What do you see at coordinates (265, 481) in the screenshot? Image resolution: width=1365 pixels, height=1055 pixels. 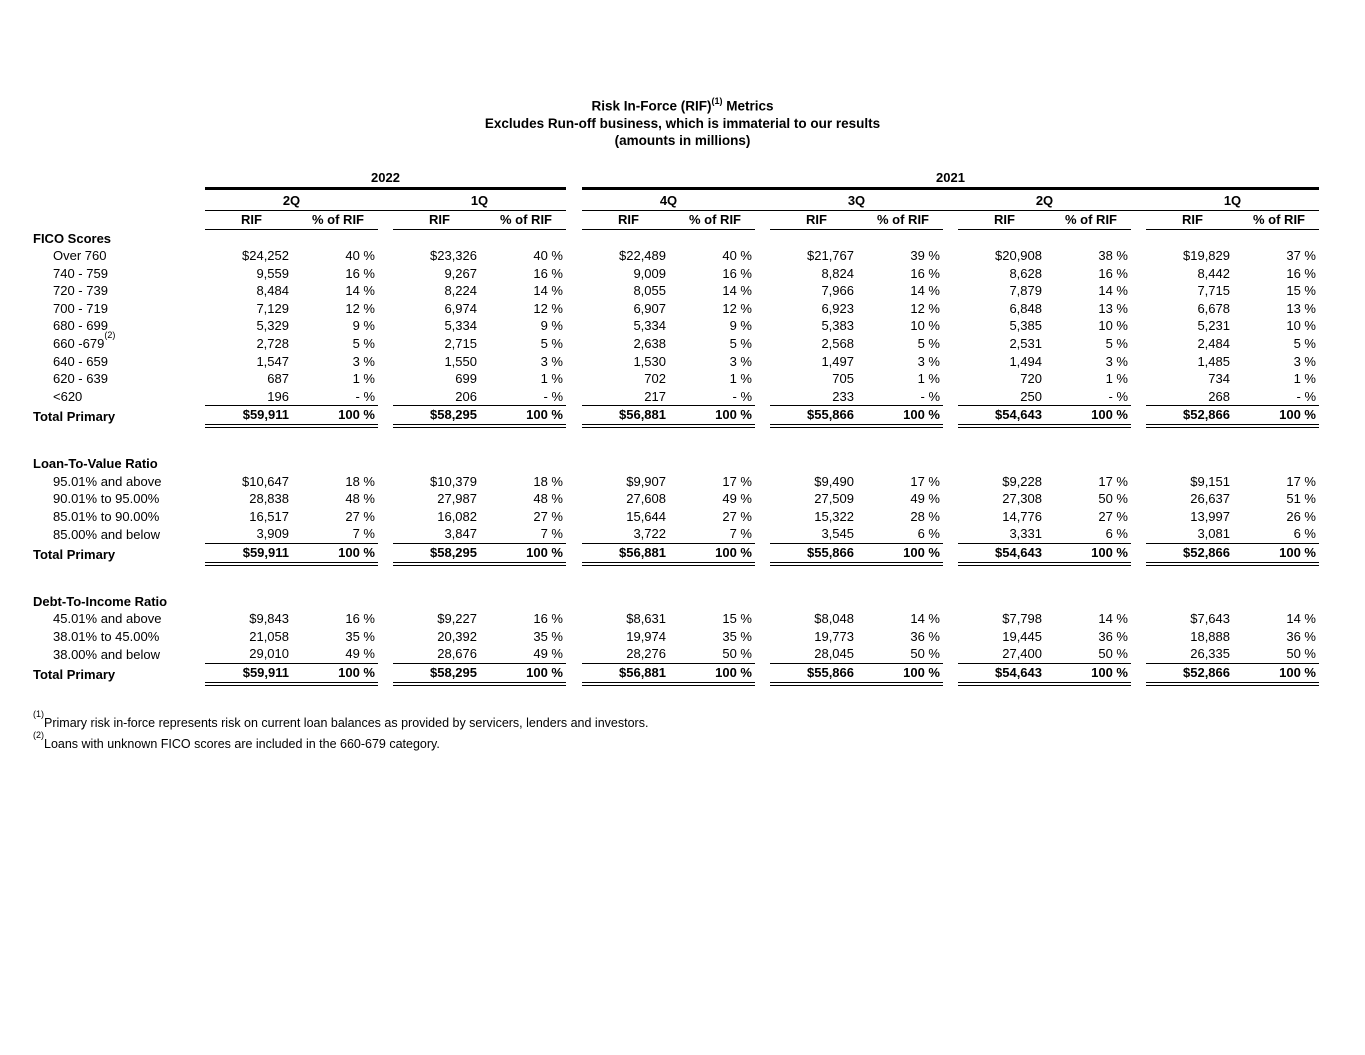 I see `rif-value-cell: $10,647` at bounding box center [265, 481].